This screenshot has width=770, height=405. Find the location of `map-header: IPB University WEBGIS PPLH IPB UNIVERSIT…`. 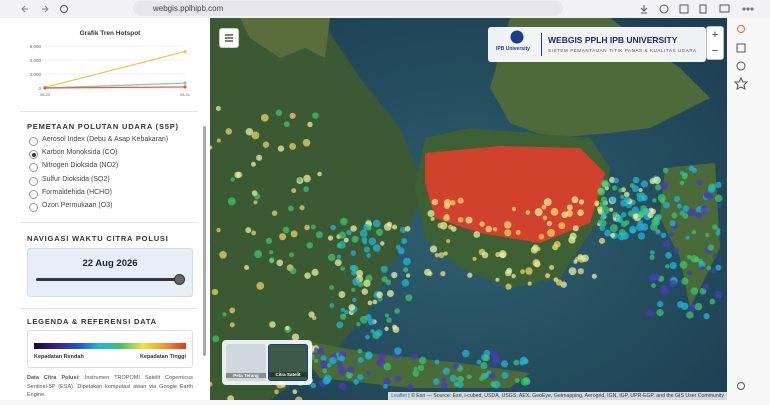

map-header: IPB University WEBGIS PPLH IPB UNIVERSIT… is located at coordinates (597, 44).